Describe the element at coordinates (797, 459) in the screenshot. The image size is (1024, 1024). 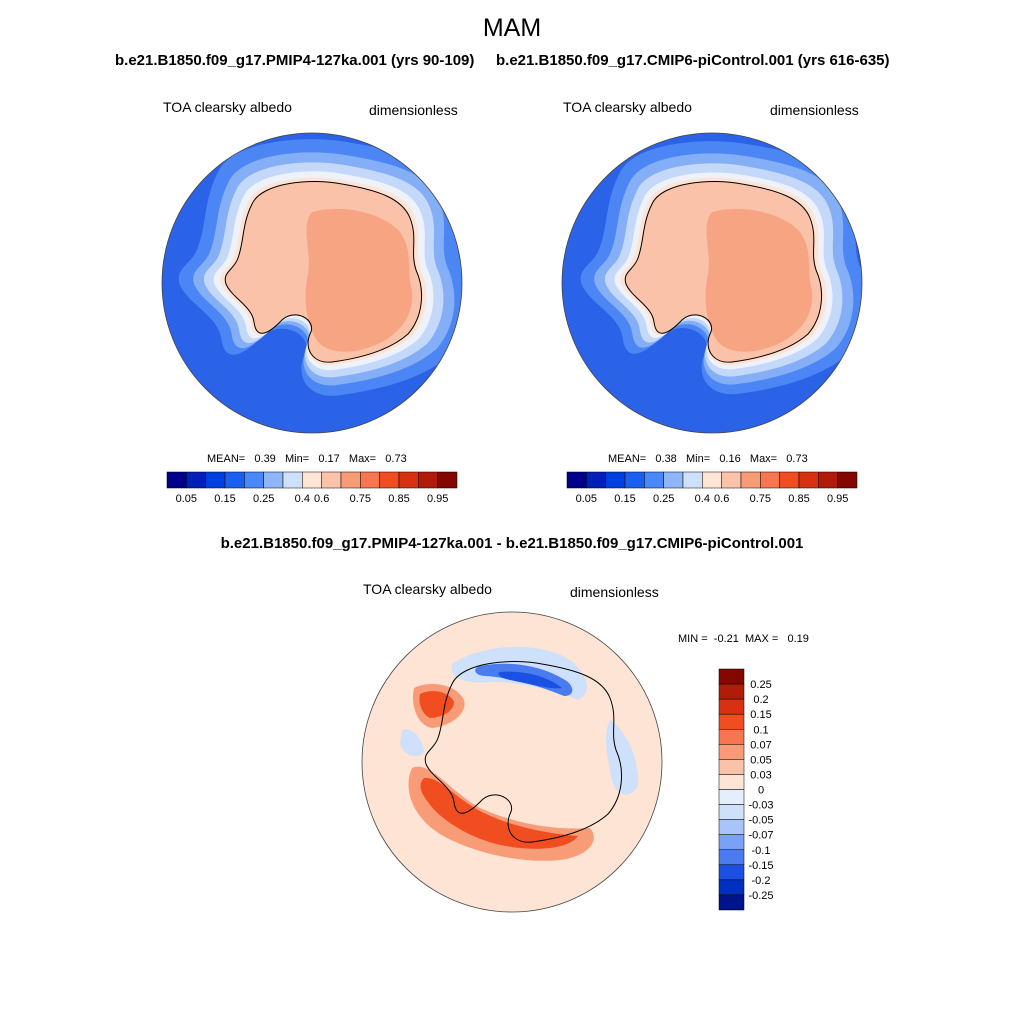
I see `right-max-value: 0.73` at that location.